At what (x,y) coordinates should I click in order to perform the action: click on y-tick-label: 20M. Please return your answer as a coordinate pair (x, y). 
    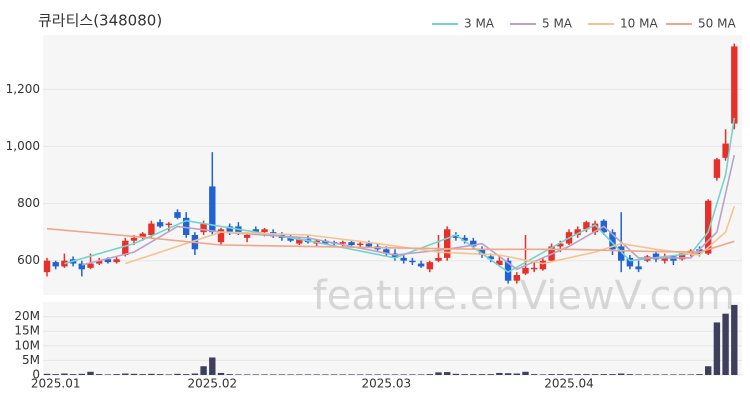
    Looking at the image, I should click on (27, 316).